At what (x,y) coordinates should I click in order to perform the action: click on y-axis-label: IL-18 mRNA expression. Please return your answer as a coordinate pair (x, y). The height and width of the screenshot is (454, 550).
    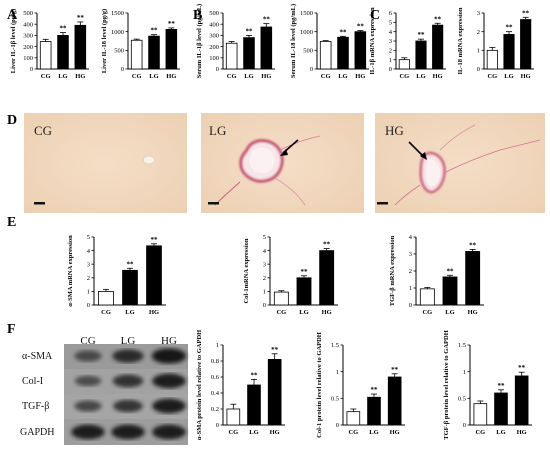
    Looking at the image, I should click on (460, 40).